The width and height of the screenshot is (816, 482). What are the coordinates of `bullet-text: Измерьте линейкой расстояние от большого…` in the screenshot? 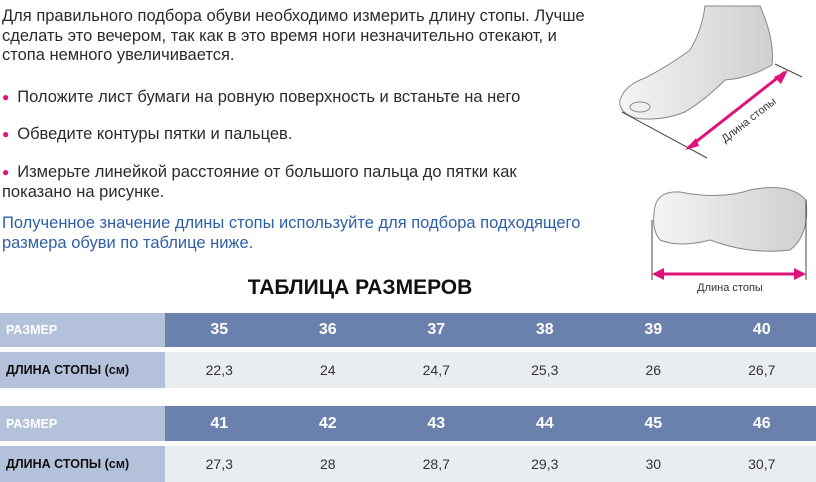 It's located at (259, 182).